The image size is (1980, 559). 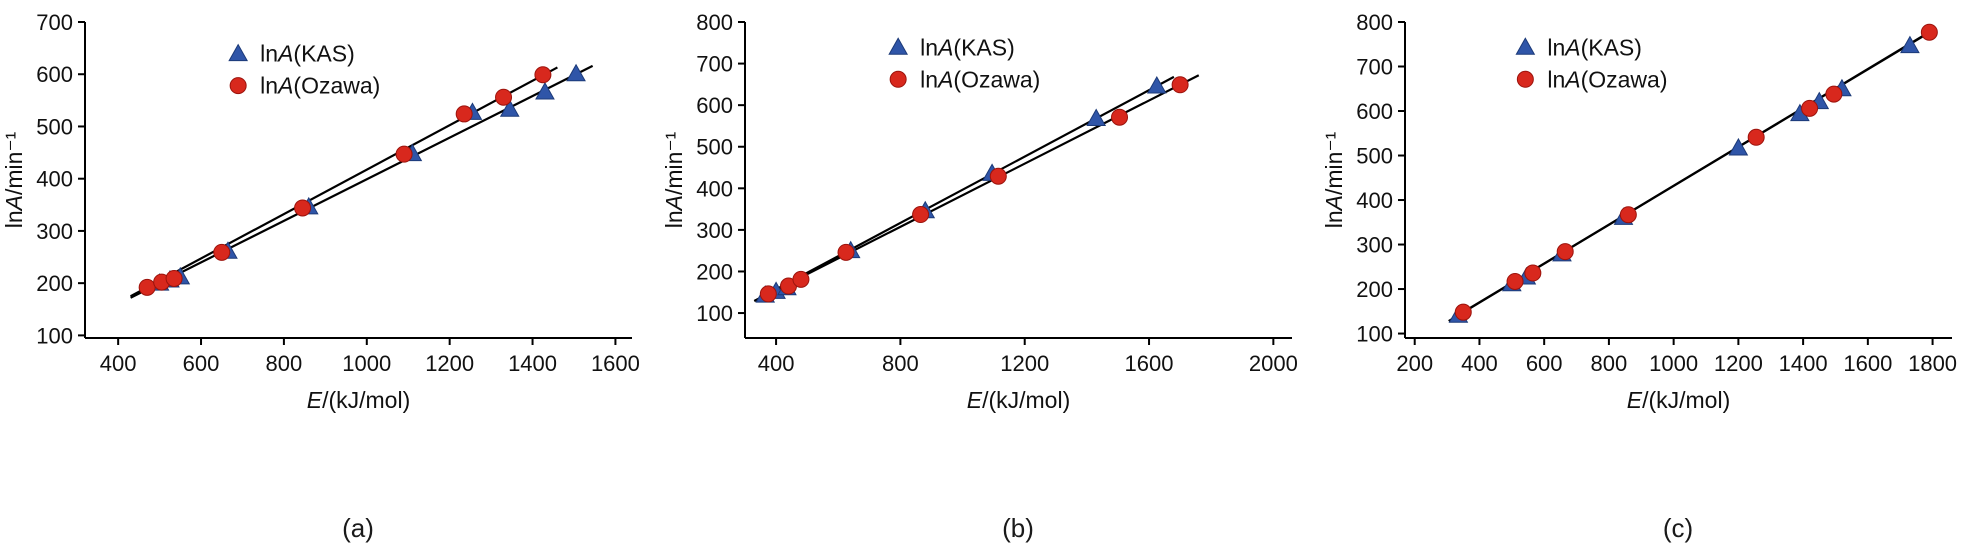 I want to click on panel-a-caption: (a), so click(x=358, y=528).